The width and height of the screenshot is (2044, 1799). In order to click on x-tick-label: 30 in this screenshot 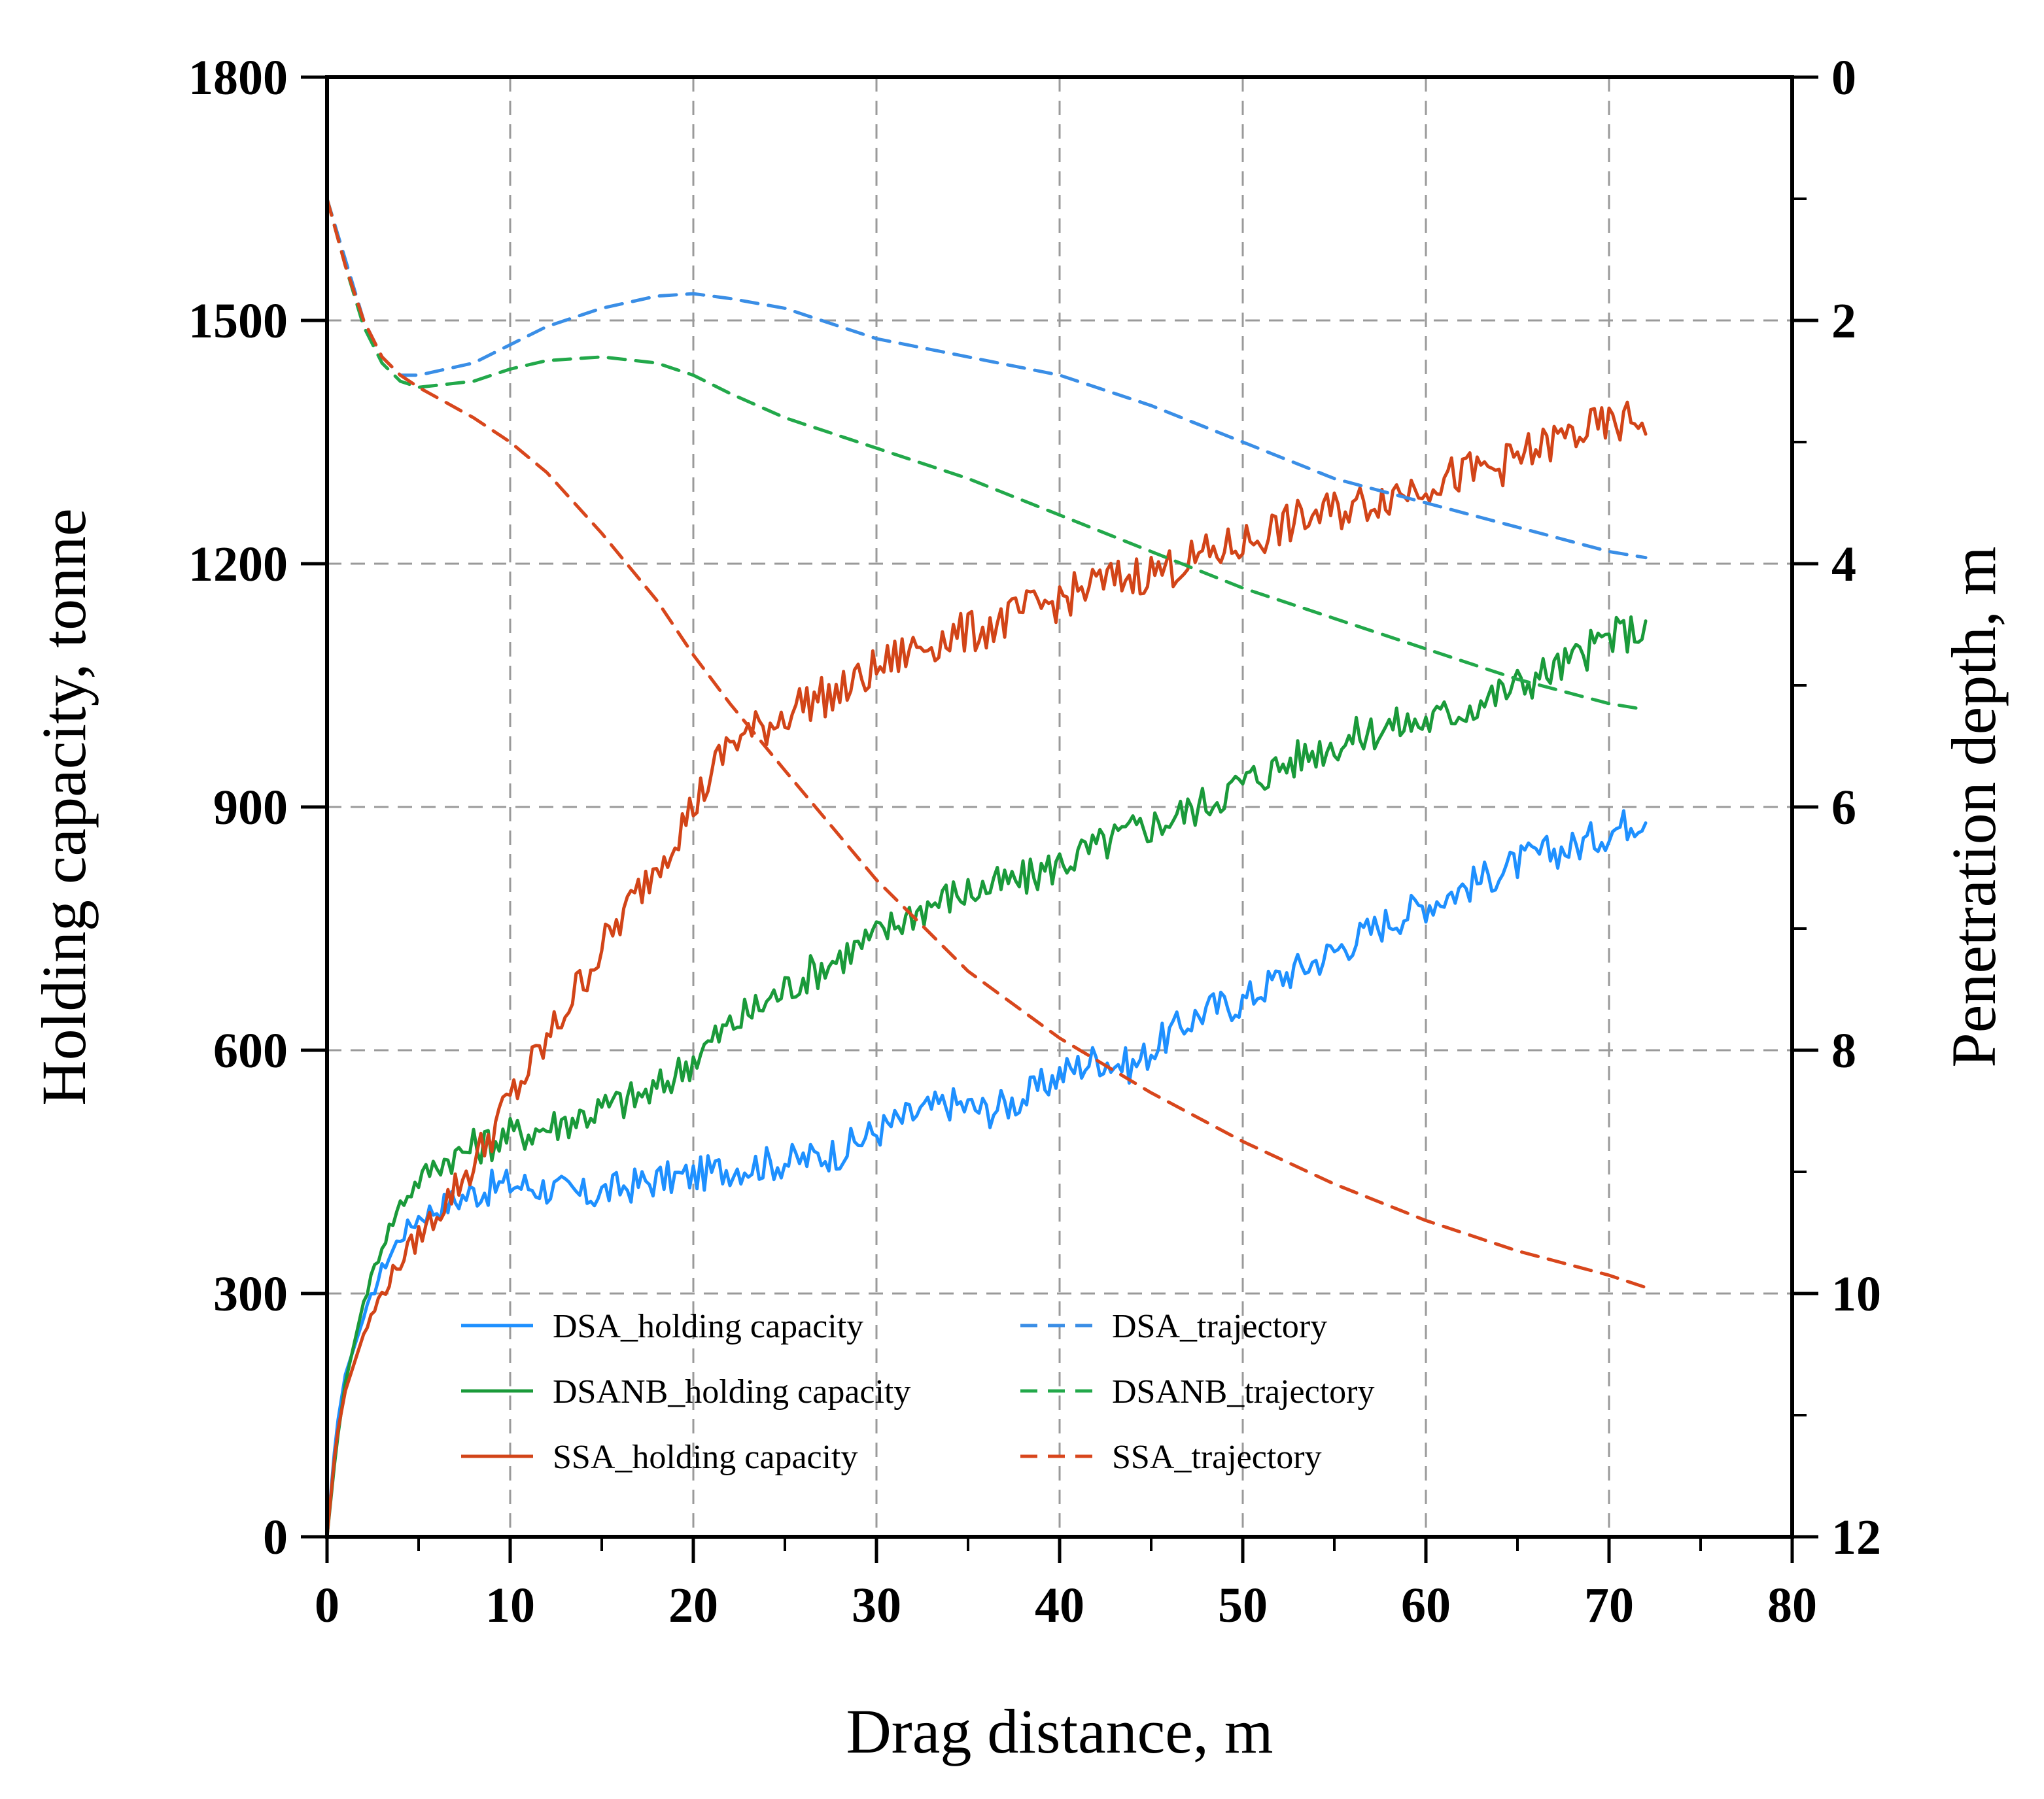, I will do `click(876, 1605)`.